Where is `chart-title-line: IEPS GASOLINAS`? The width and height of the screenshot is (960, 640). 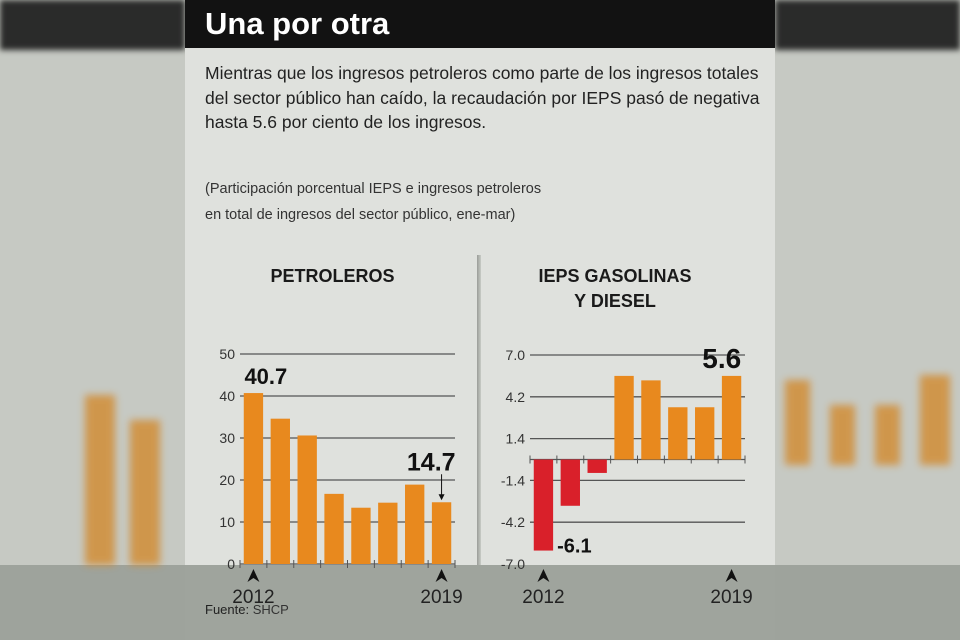 chart-title-line: IEPS GASOLINAS is located at coordinates (615, 276).